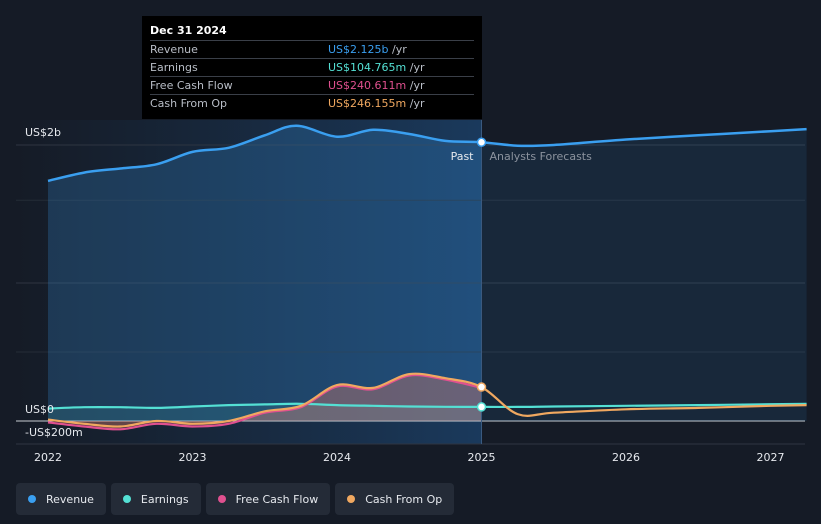 This screenshot has height=524, width=821. What do you see at coordinates (337, 457) in the screenshot?
I see `x-tick-label: 2024` at bounding box center [337, 457].